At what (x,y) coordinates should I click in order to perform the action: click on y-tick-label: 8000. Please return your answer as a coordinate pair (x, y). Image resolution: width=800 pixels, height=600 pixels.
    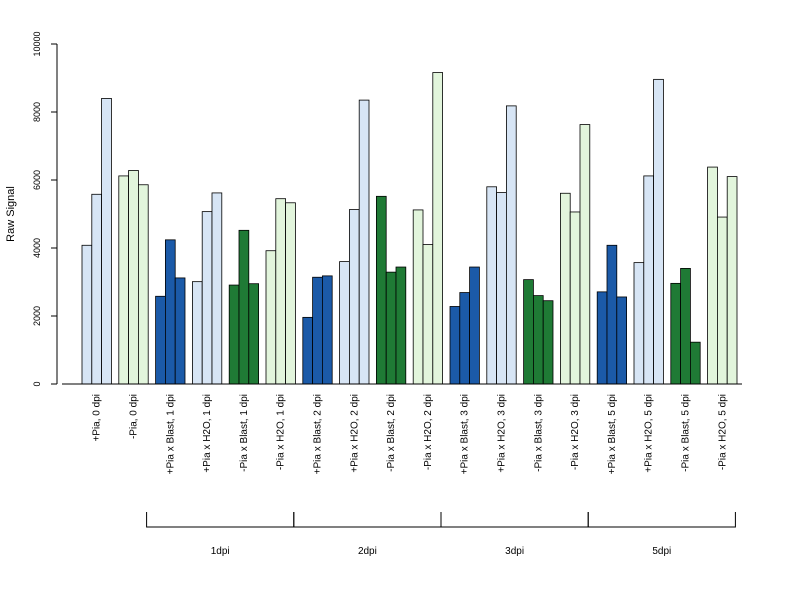
    Looking at the image, I should click on (37, 112).